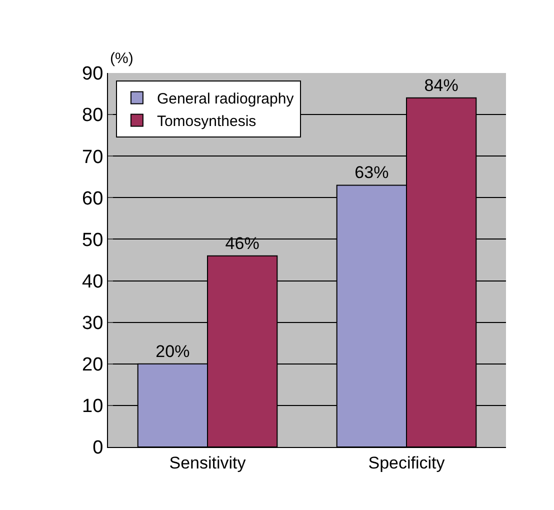 The height and width of the screenshot is (510, 554). What do you see at coordinates (173, 351) in the screenshot?
I see `data-label: 20%` at bounding box center [173, 351].